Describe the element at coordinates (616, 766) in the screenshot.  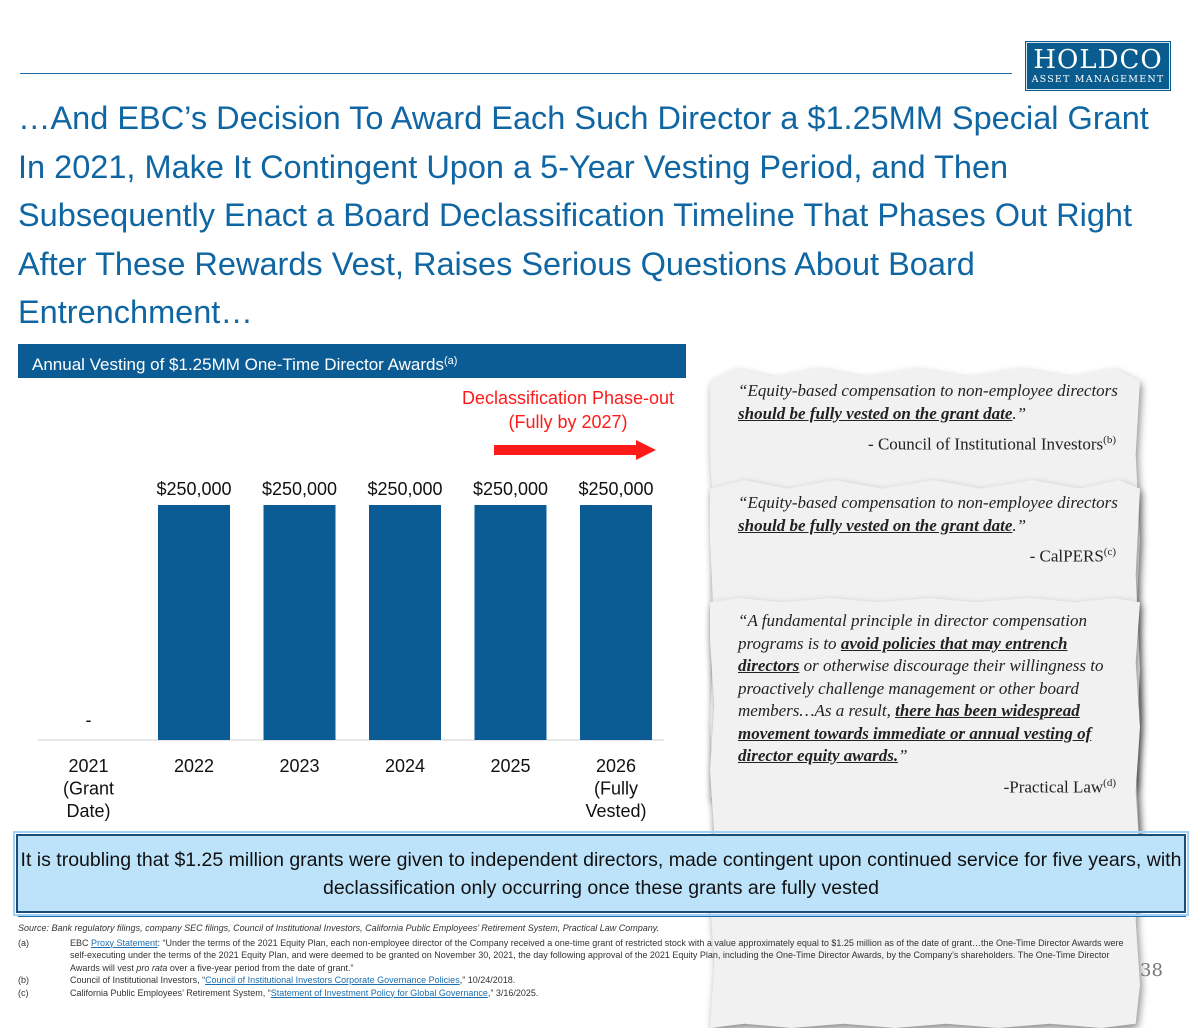
I see `tick-label-2026-0: 2026` at that location.